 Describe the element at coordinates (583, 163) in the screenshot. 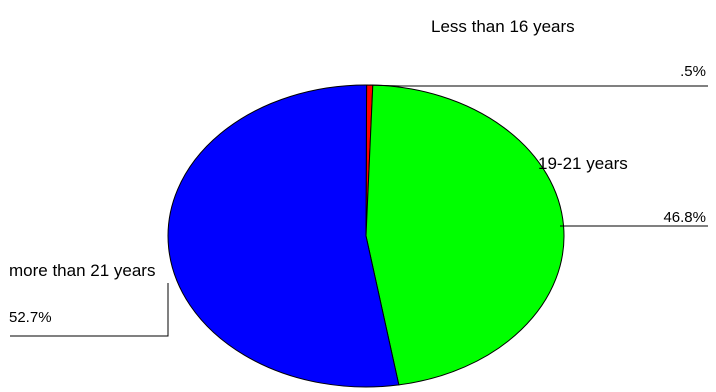

I see `slice-label-19-21: 19-21 years` at that location.